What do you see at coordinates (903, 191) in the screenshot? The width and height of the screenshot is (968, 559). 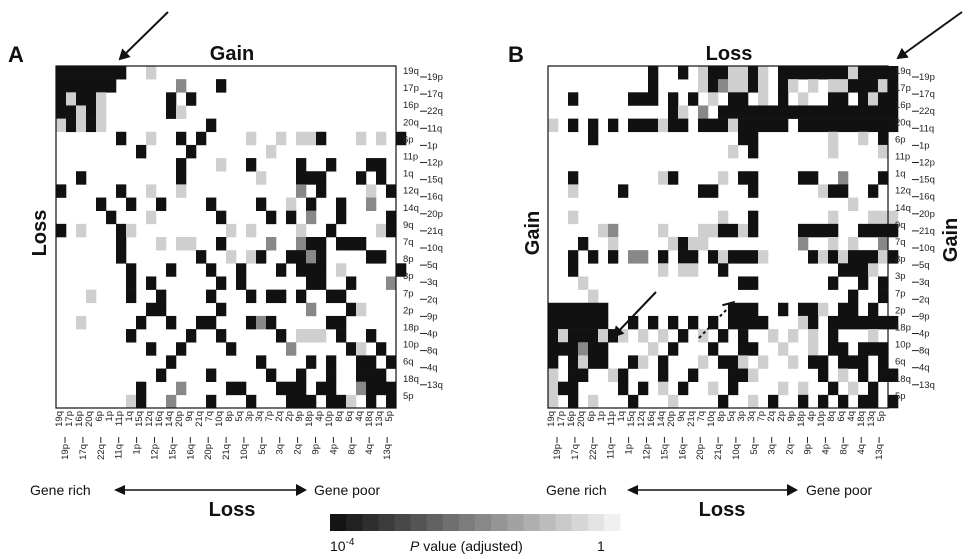 I see `row-label: 12q` at bounding box center [903, 191].